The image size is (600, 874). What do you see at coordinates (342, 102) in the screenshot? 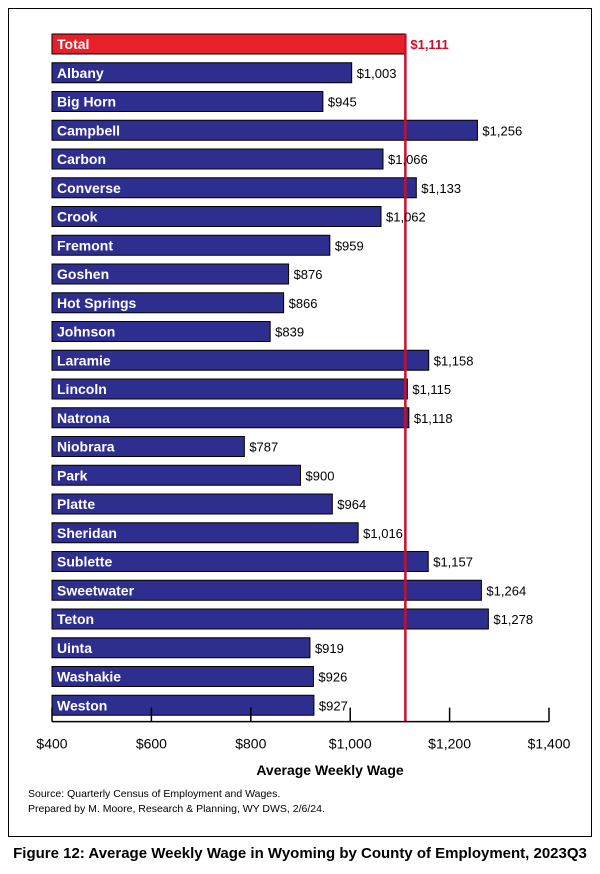
I see `value-label: $945` at bounding box center [342, 102].